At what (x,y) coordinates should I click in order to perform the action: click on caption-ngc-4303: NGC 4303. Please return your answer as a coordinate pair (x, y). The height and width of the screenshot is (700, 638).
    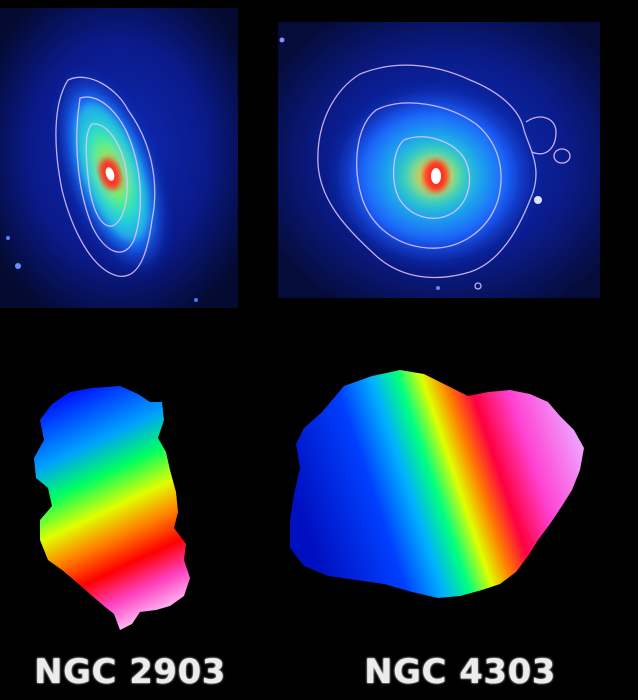
    Looking at the image, I should click on (460, 672).